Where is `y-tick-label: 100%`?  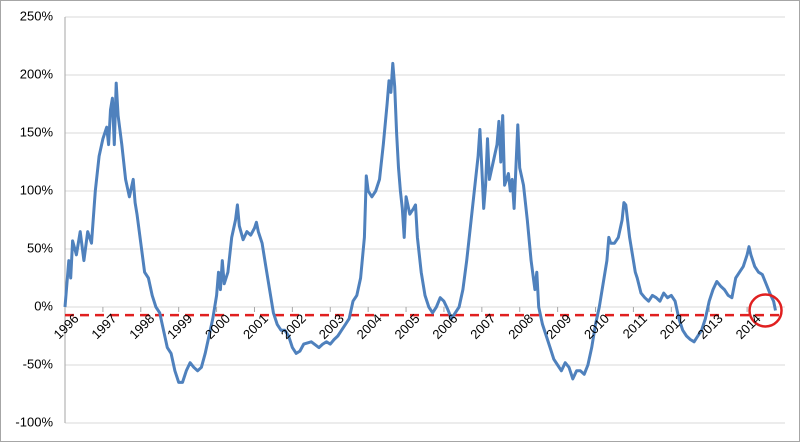 y-tick-label: 100% is located at coordinates (37, 189).